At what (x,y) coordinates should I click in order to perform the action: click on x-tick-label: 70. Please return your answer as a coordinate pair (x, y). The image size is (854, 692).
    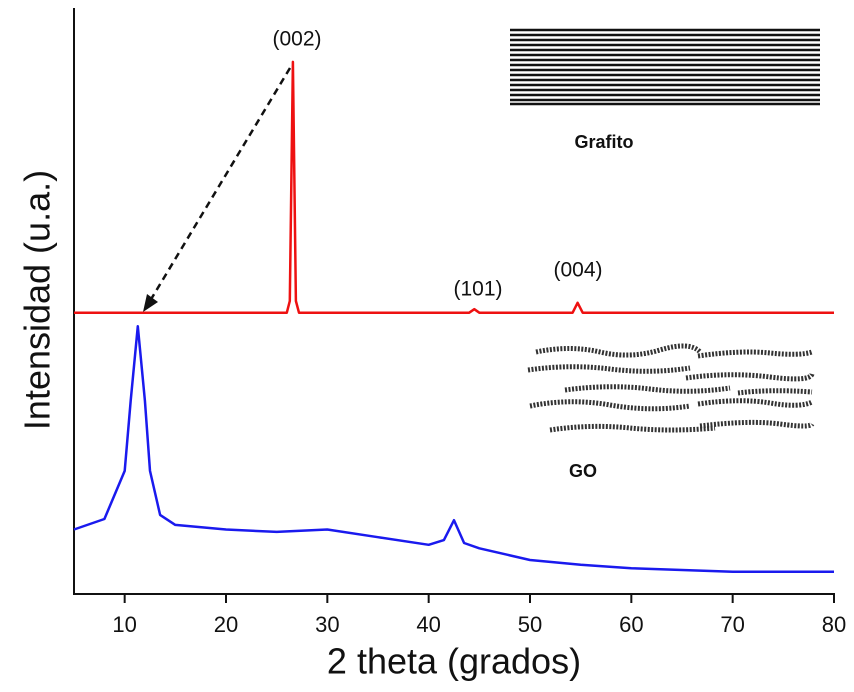
    Looking at the image, I should click on (732, 624).